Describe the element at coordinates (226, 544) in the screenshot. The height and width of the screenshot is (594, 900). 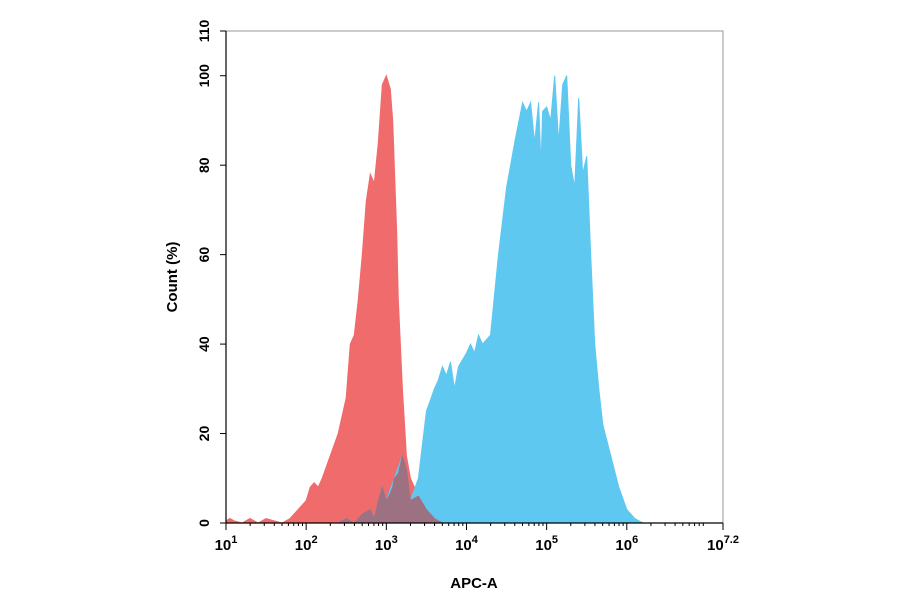
I see `x-tick-label: 10¹` at that location.